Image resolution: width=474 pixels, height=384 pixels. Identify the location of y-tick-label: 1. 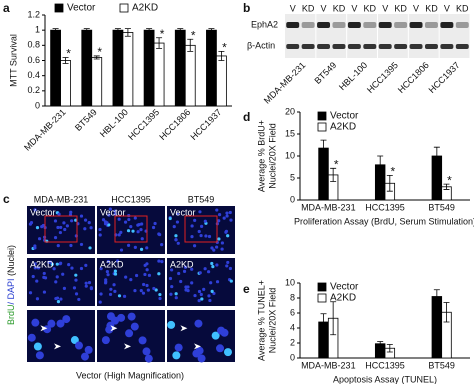
(37, 30).